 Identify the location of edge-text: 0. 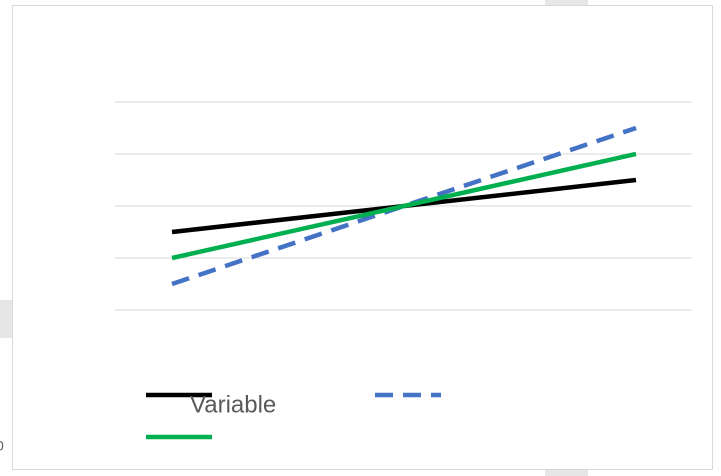
(2, 446).